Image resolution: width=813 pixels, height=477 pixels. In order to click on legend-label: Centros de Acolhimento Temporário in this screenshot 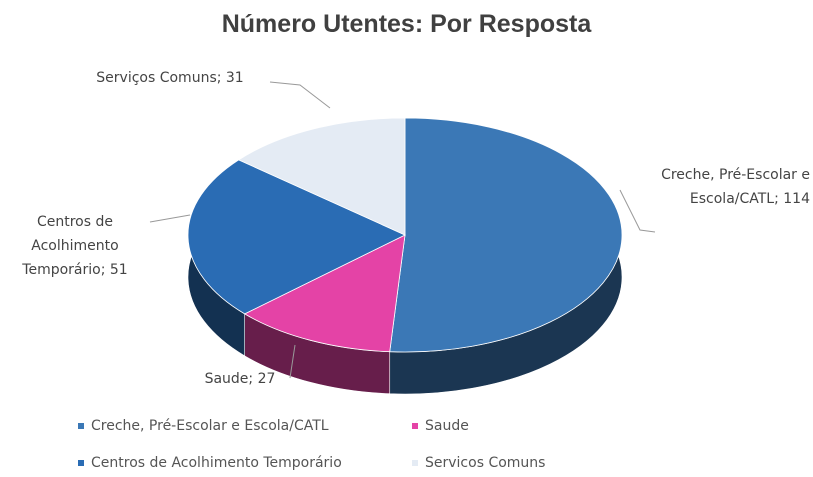, I will do `click(216, 463)`.